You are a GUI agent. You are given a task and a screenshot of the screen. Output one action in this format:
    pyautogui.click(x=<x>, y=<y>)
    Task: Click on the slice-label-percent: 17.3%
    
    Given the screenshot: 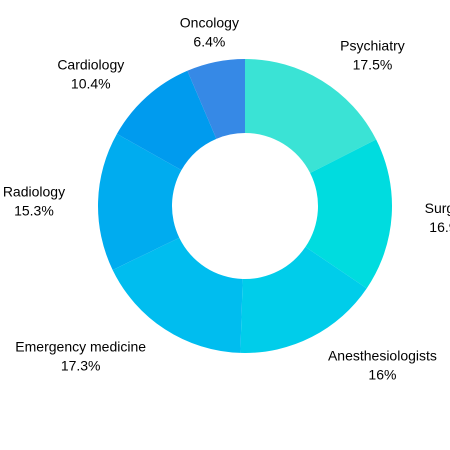 What is the action you would take?
    pyautogui.click(x=81, y=365)
    